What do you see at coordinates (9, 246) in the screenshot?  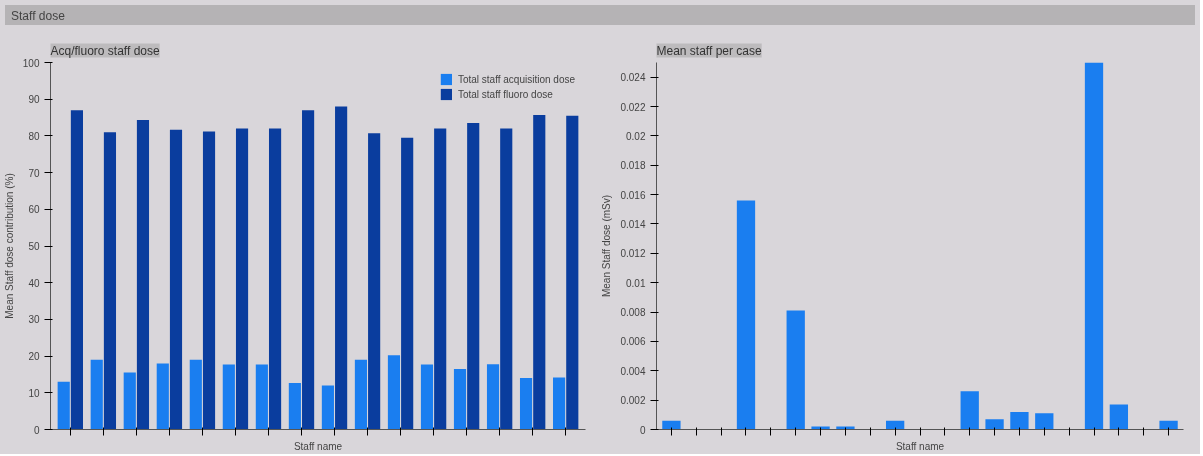 I see `y-axis-title: Mean Staff dose contribution (%)` at bounding box center [9, 246].